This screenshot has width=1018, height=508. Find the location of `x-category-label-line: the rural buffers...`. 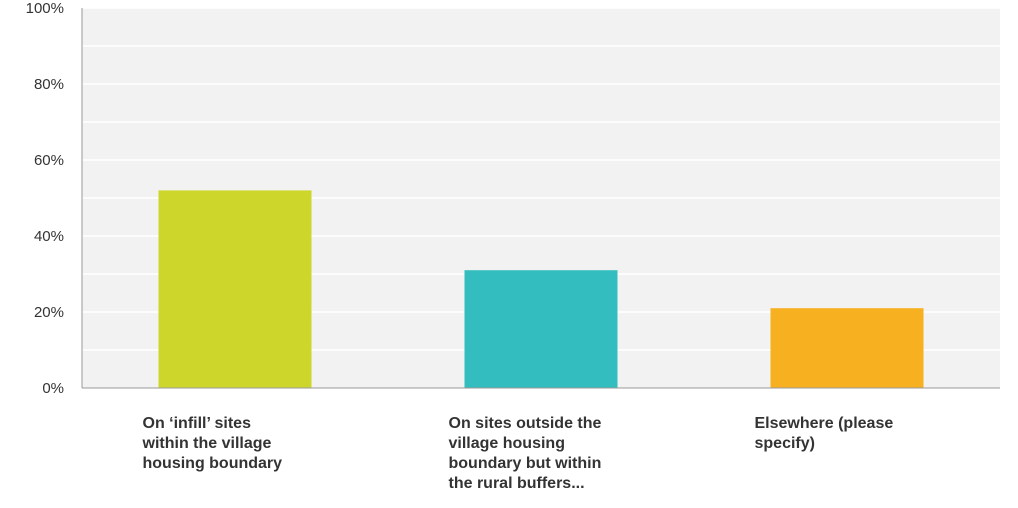

x-category-label-line: the rural buffers... is located at coordinates (516, 483).